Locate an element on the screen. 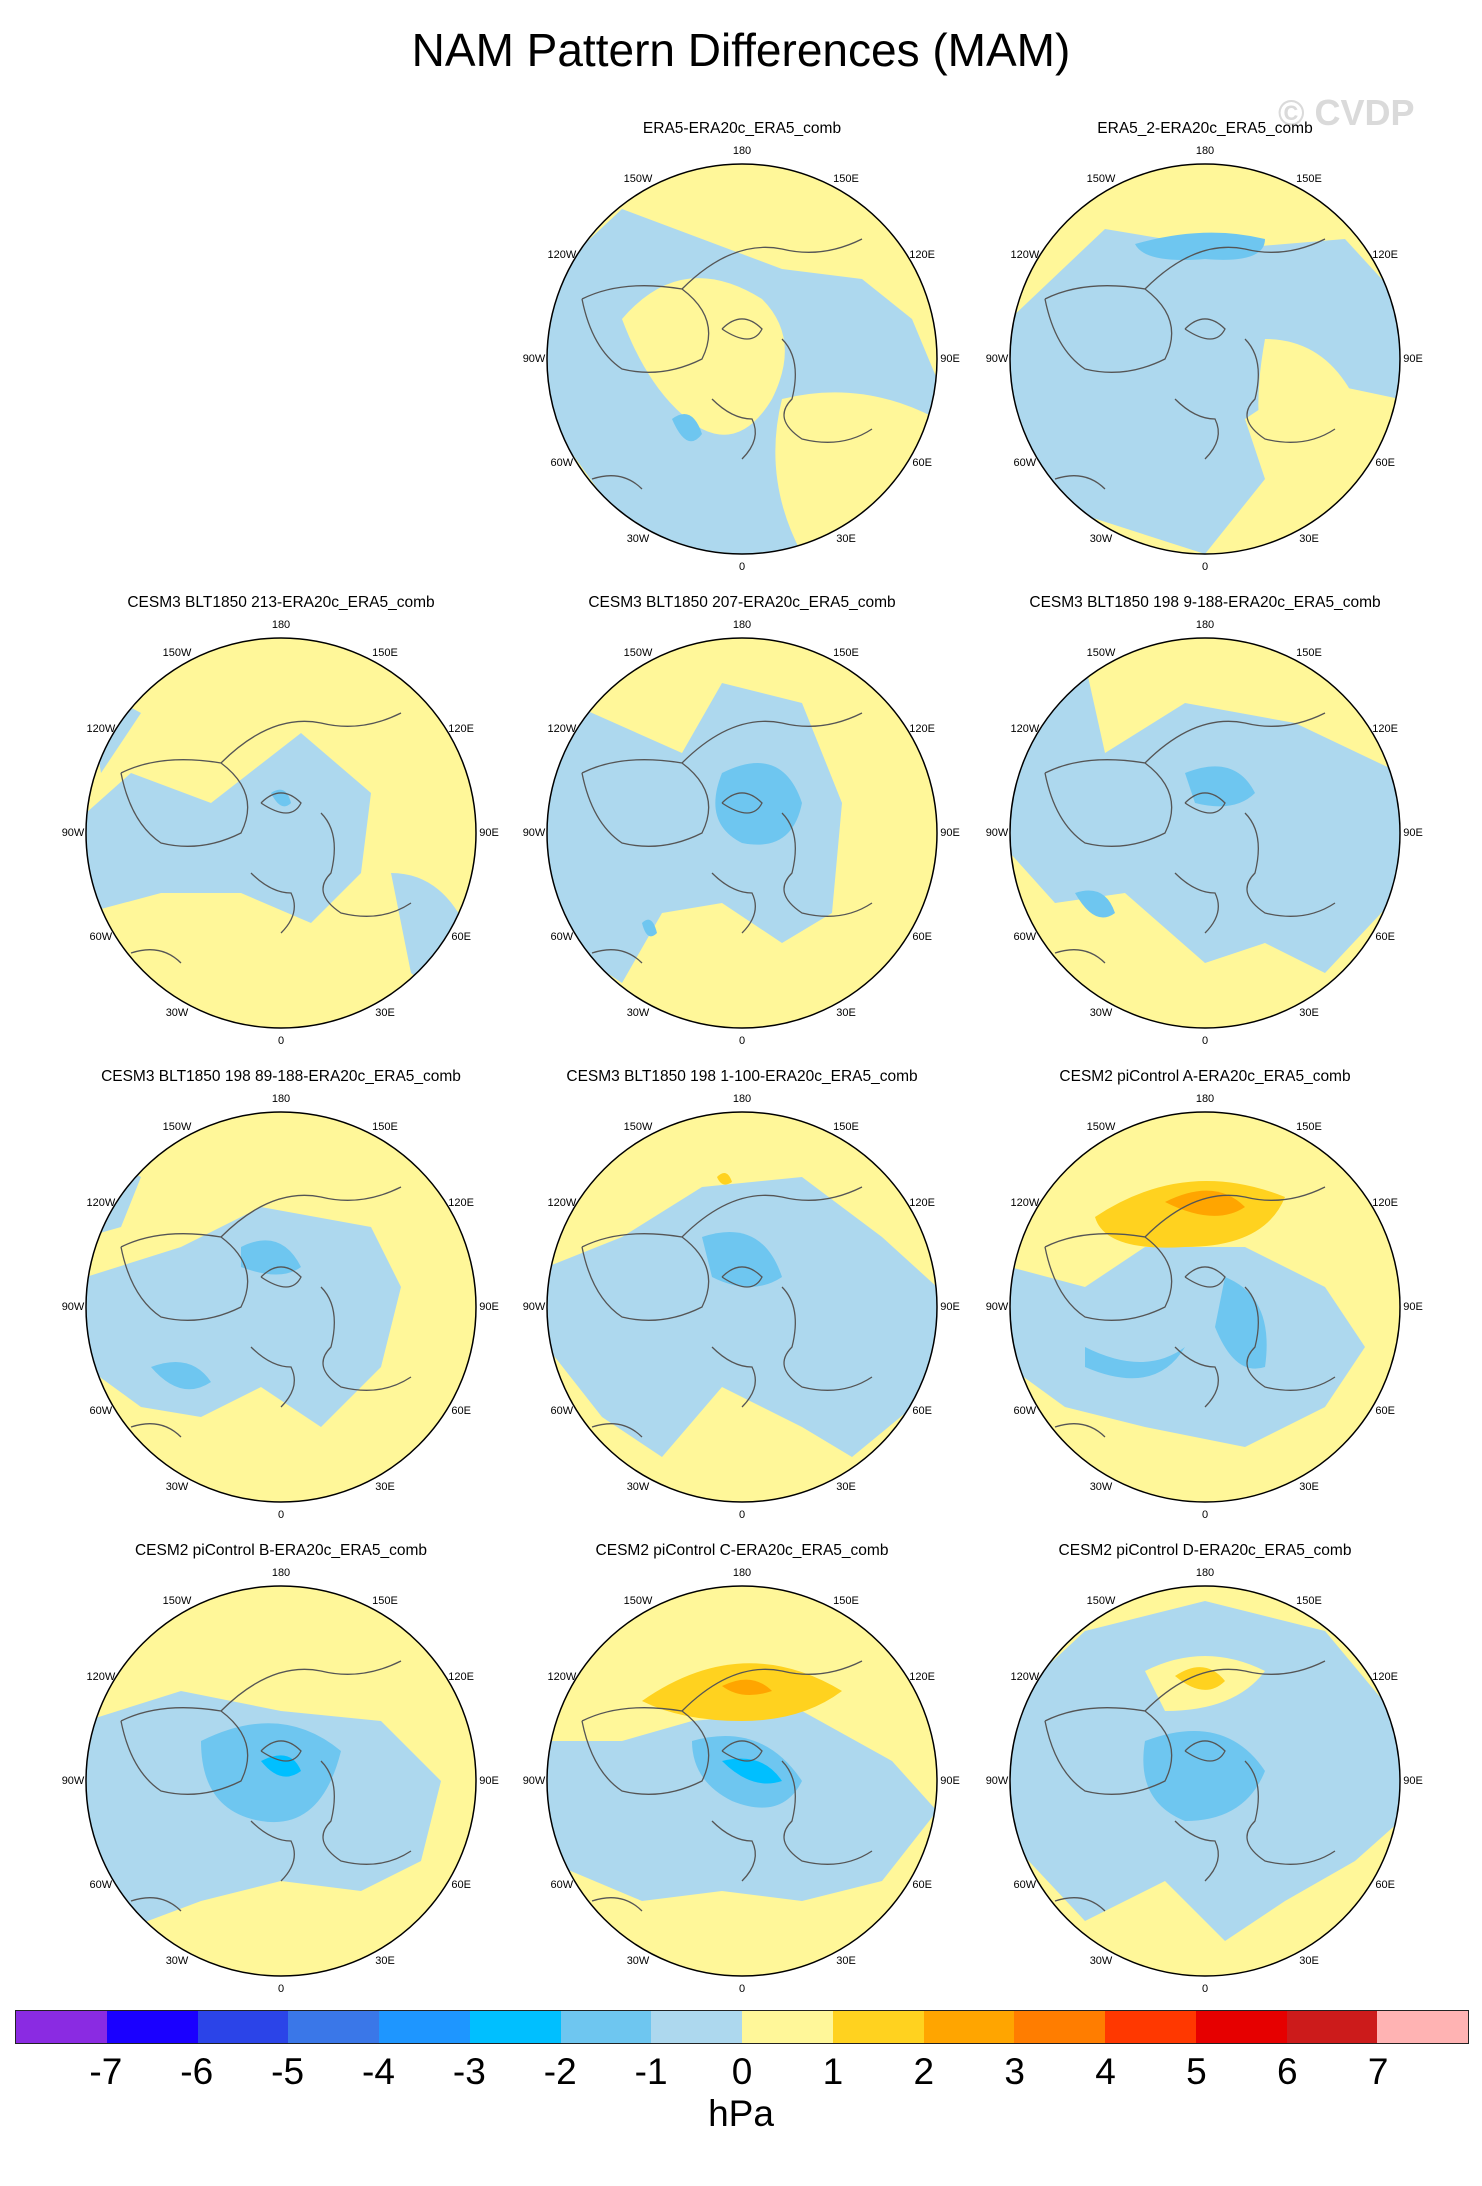 The height and width of the screenshot is (2186, 1482). panel-title: ERA5_2-ERA20c_ERA5_comb is located at coordinates (1205, 128).